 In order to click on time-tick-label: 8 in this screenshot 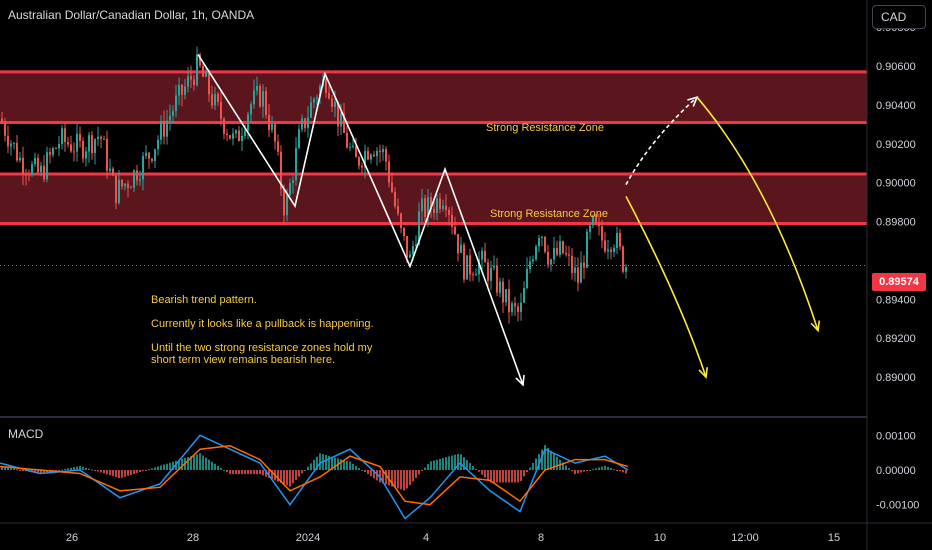, I will do `click(541, 538)`.